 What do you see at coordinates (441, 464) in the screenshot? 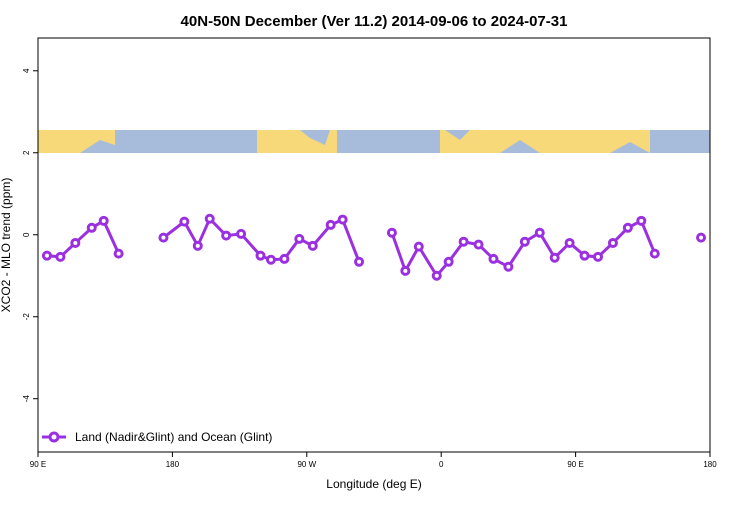
I see `x-tick-label: 0` at bounding box center [441, 464].